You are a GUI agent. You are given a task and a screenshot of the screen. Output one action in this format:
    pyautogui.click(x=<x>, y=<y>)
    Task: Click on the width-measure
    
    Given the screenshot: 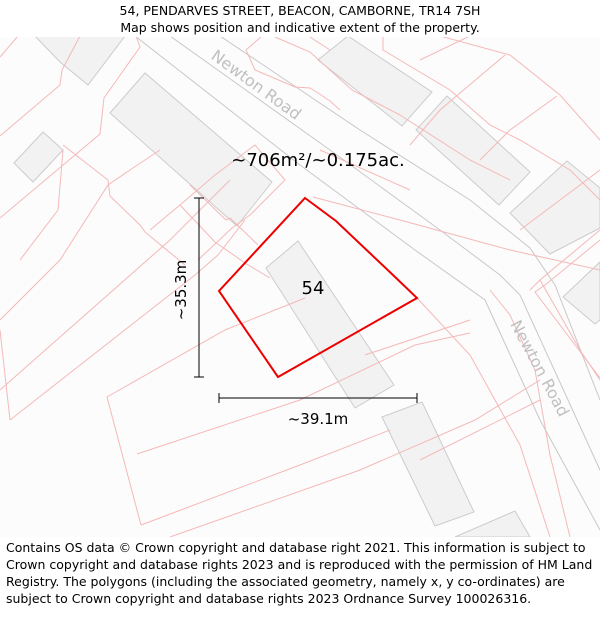 What is the action you would take?
    pyautogui.click(x=318, y=398)
    